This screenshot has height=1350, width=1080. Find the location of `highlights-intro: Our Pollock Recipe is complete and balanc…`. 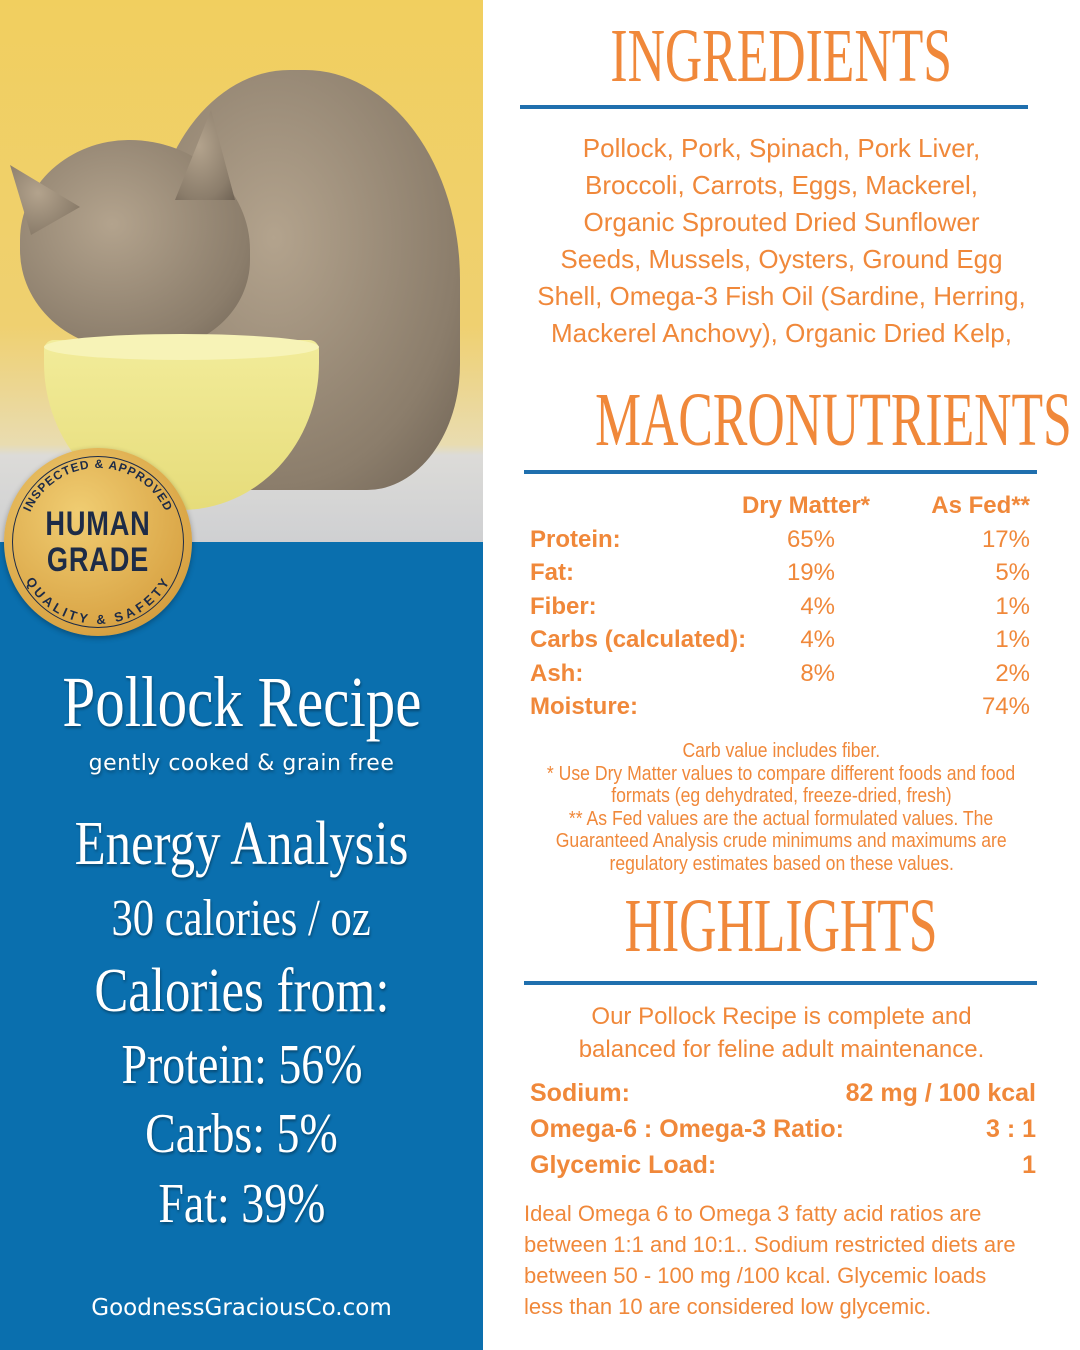

highlights-intro: Our Pollock Recipe is complete and balanc… is located at coordinates (781, 1033).